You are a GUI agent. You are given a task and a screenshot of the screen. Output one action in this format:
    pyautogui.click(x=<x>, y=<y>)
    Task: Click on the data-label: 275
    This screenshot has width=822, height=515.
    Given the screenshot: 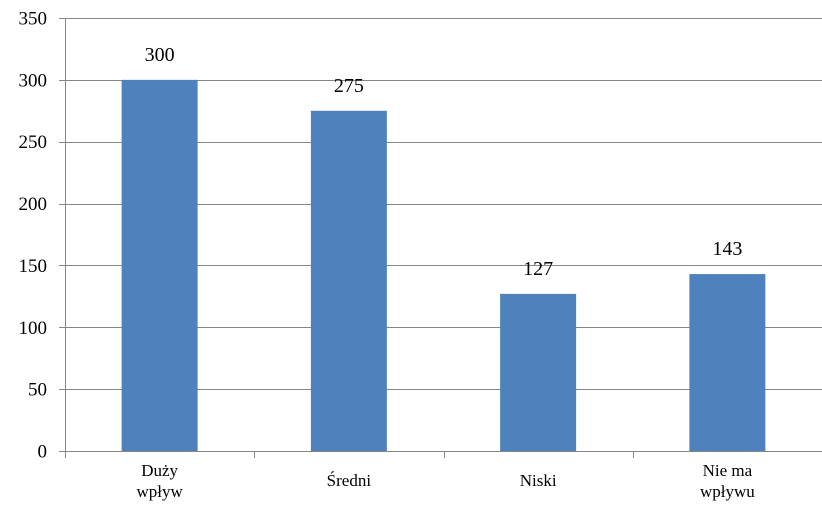 What is the action you would take?
    pyautogui.click(x=349, y=86)
    